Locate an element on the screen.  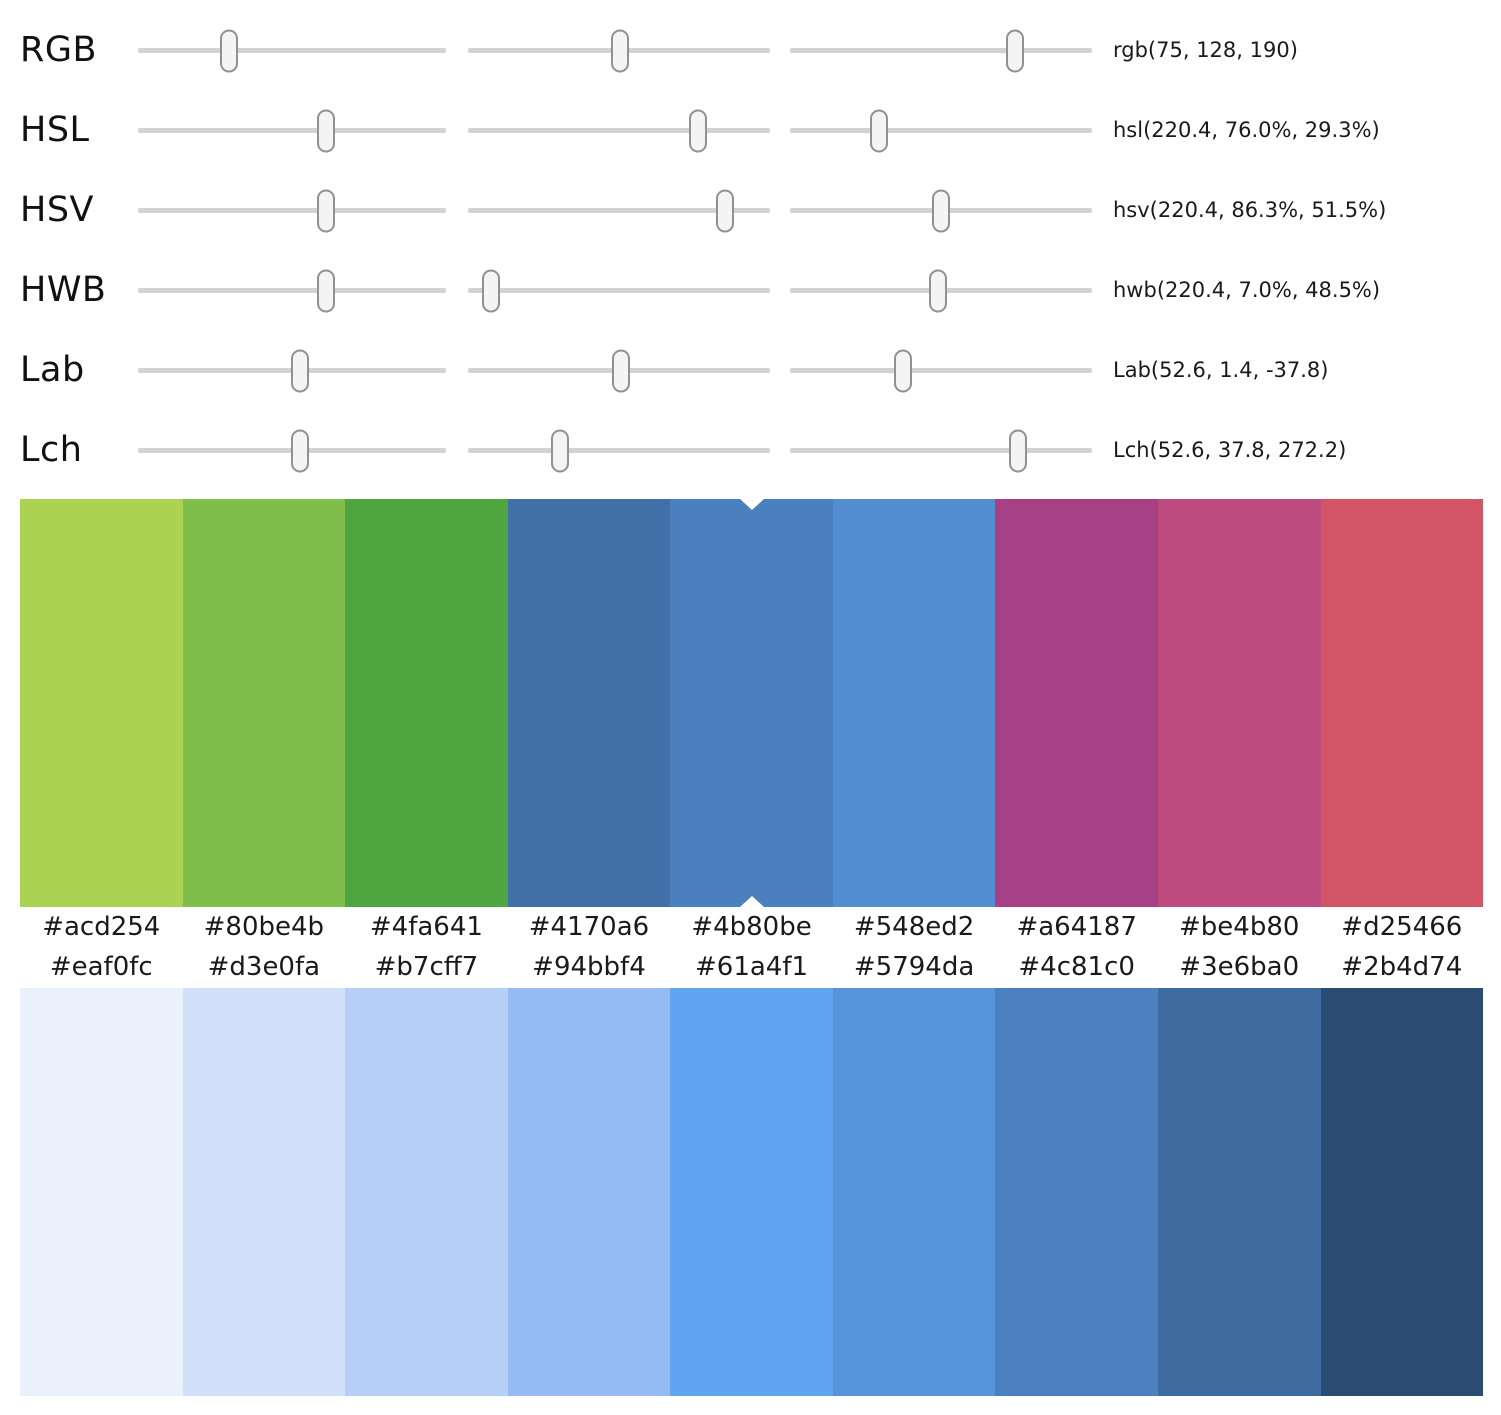
lch-h-slider-handle is located at coordinates (1018, 450).